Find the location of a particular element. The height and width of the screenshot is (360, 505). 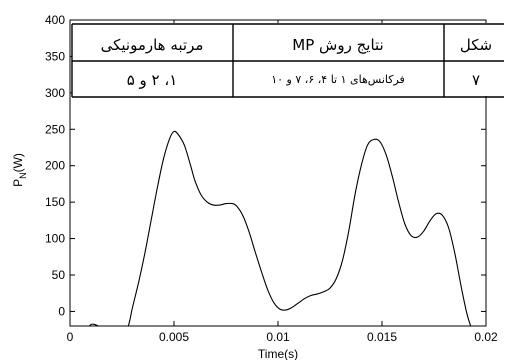

y-tick-label: 100 is located at coordinates (55, 239).